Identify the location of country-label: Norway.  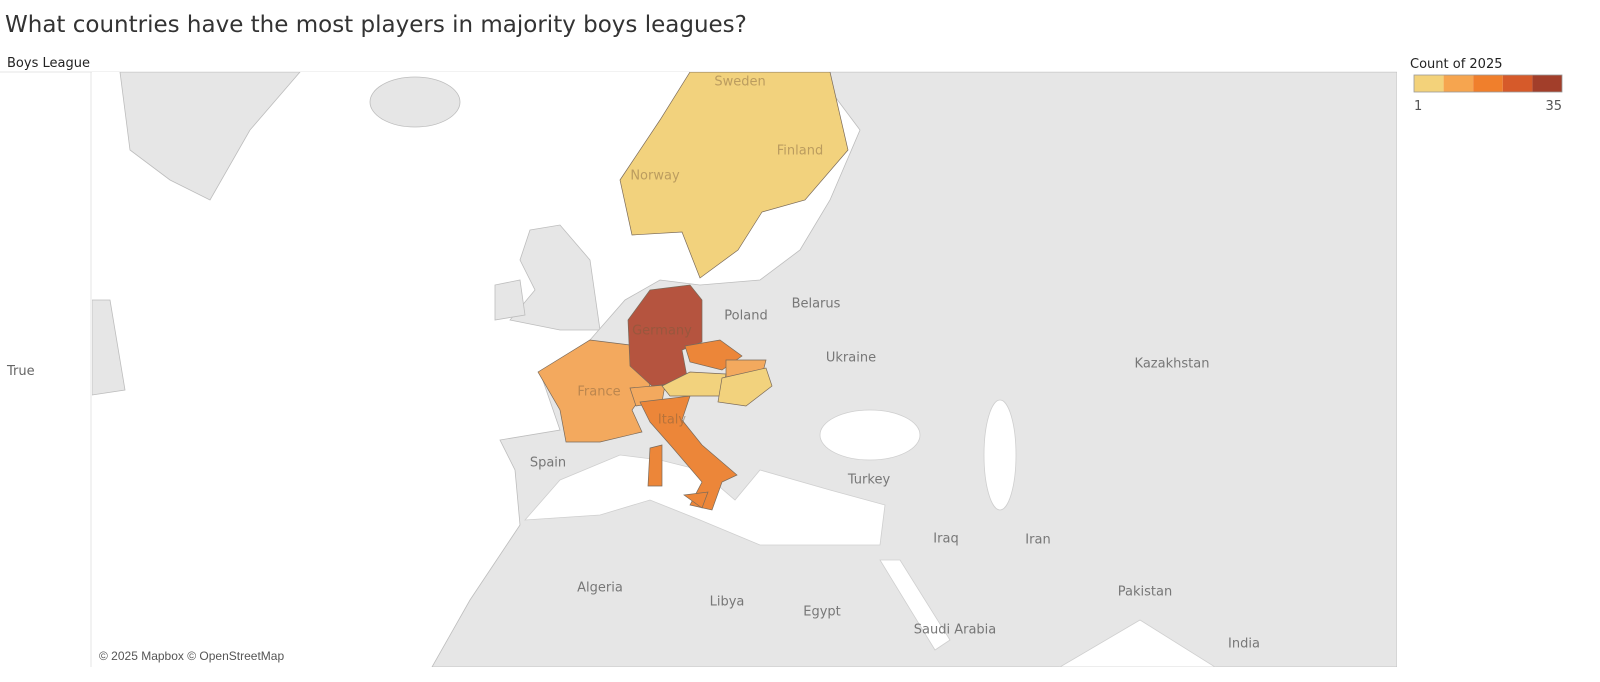
(655, 176).